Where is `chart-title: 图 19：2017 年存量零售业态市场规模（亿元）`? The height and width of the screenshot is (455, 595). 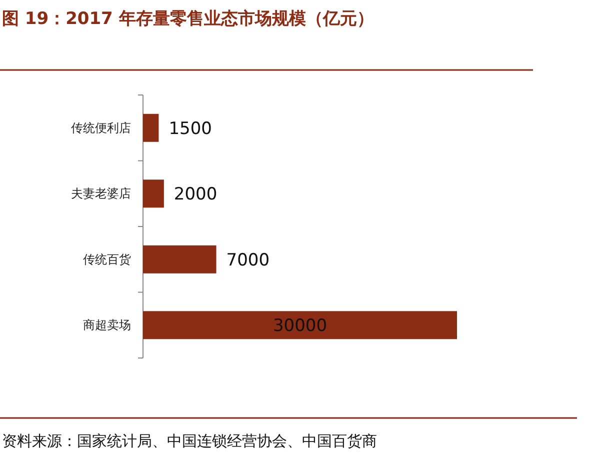
chart-title: 图 19：2017 年存量零售业态市场规模（亿元） is located at coordinates (188, 19).